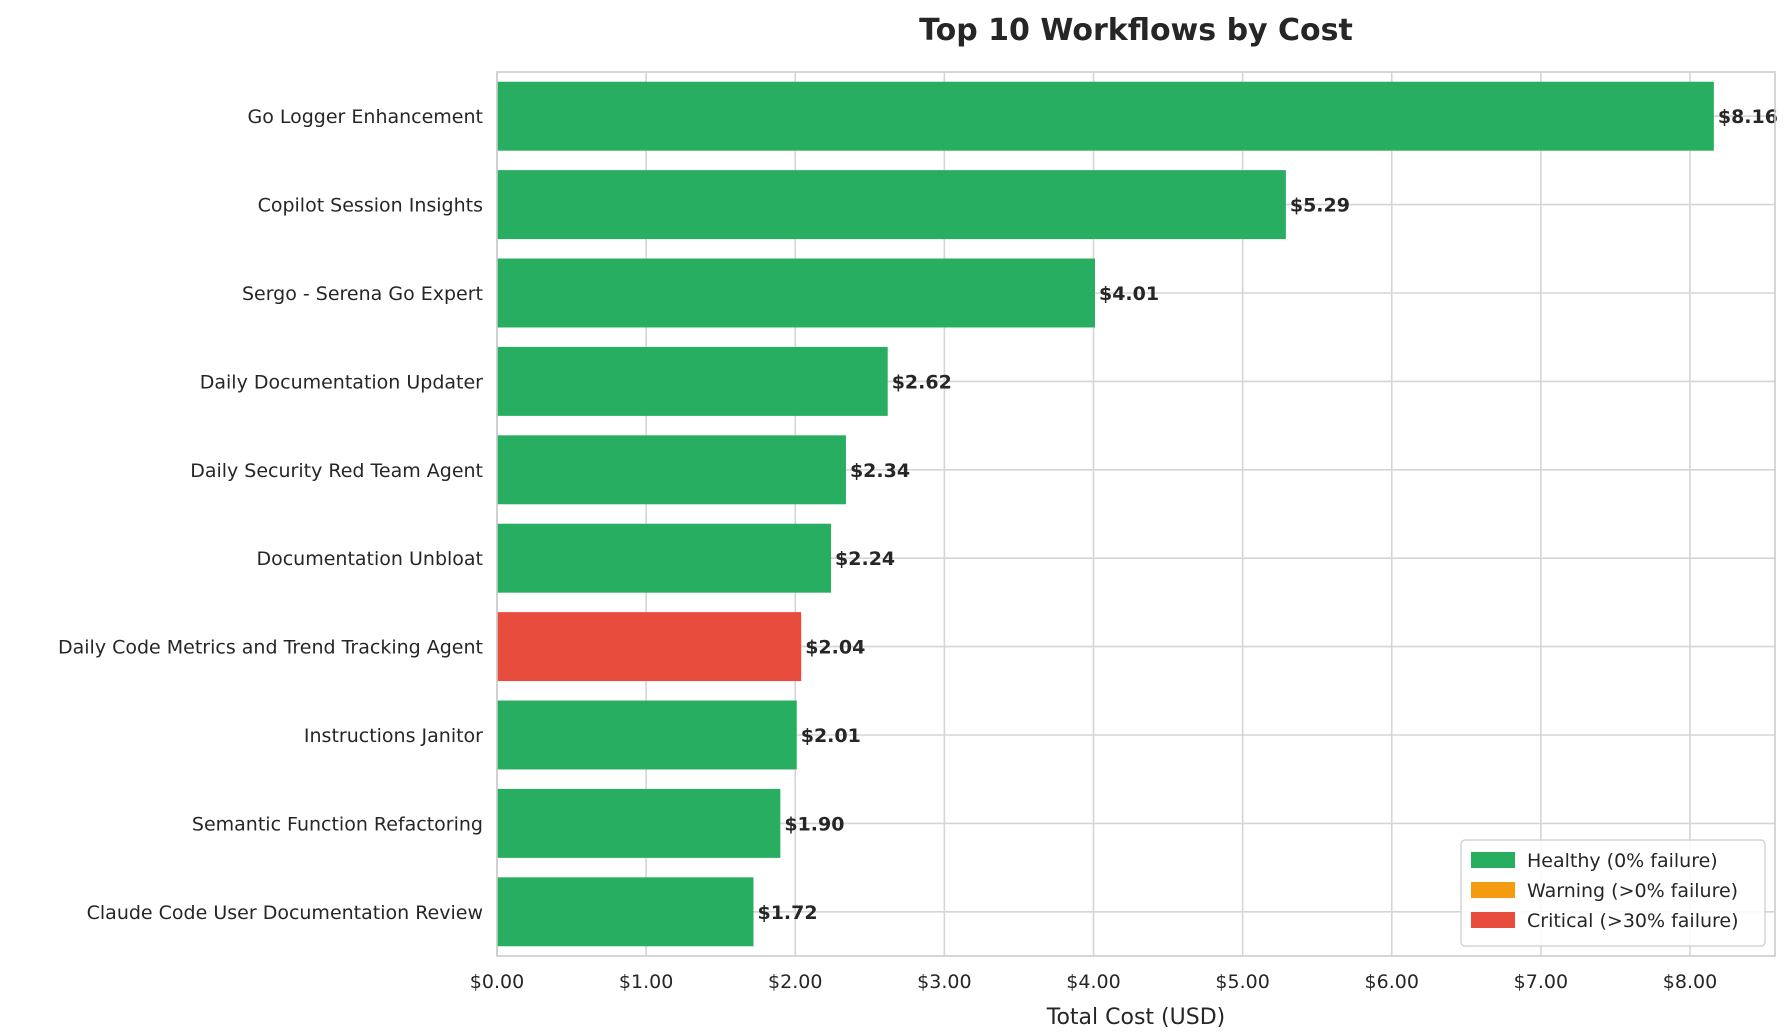 The width and height of the screenshot is (1790, 1035). I want to click on x-tick-label: $2.00, so click(795, 982).